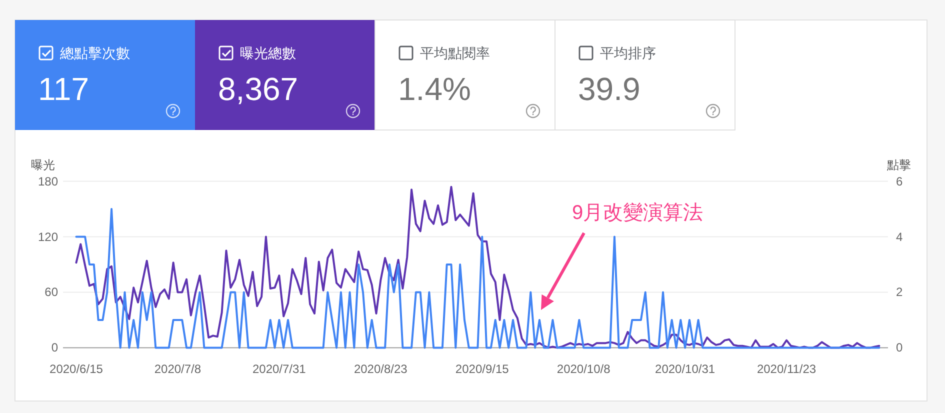 This screenshot has width=945, height=413. What do you see at coordinates (899, 292) in the screenshot?
I see `y2-tick-label: 2` at bounding box center [899, 292].